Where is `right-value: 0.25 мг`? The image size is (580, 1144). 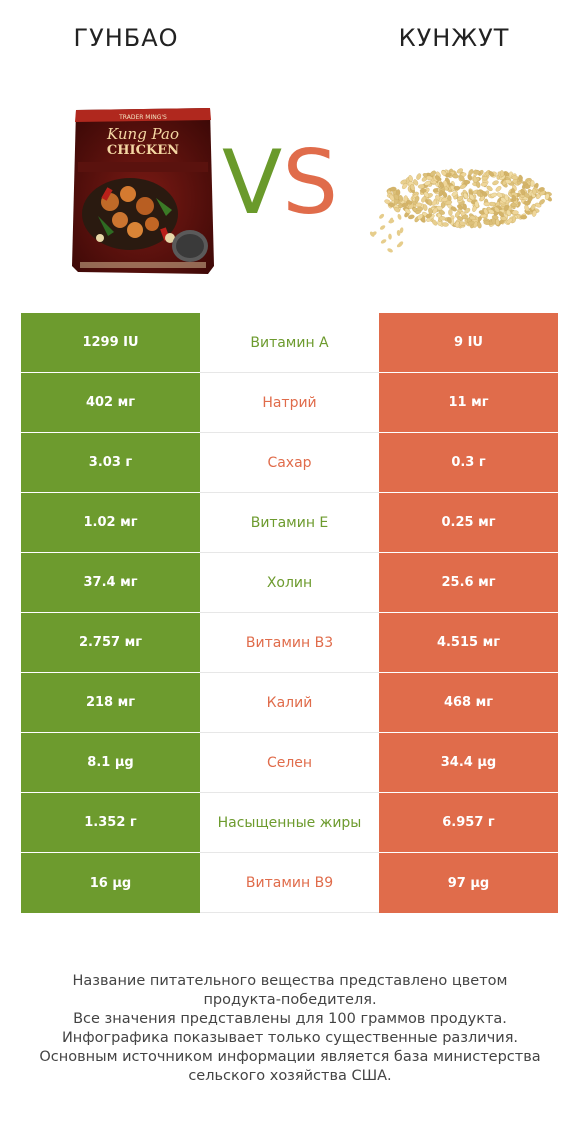 right-value: 0.25 мг is located at coordinates (468, 523).